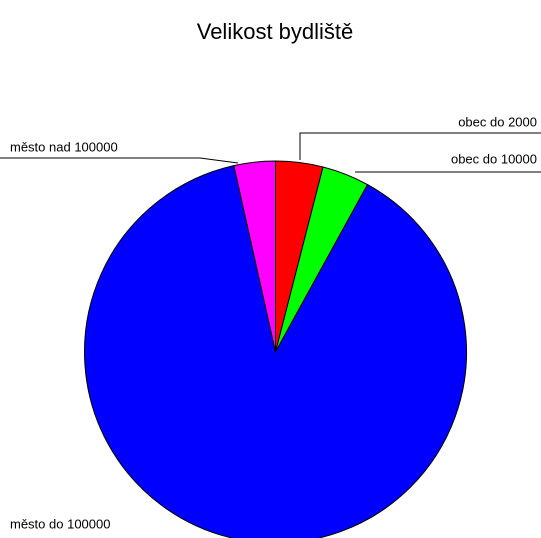 Image resolution: width=541 pixels, height=538 pixels. I want to click on slice-label: obec do 10000, so click(494, 158).